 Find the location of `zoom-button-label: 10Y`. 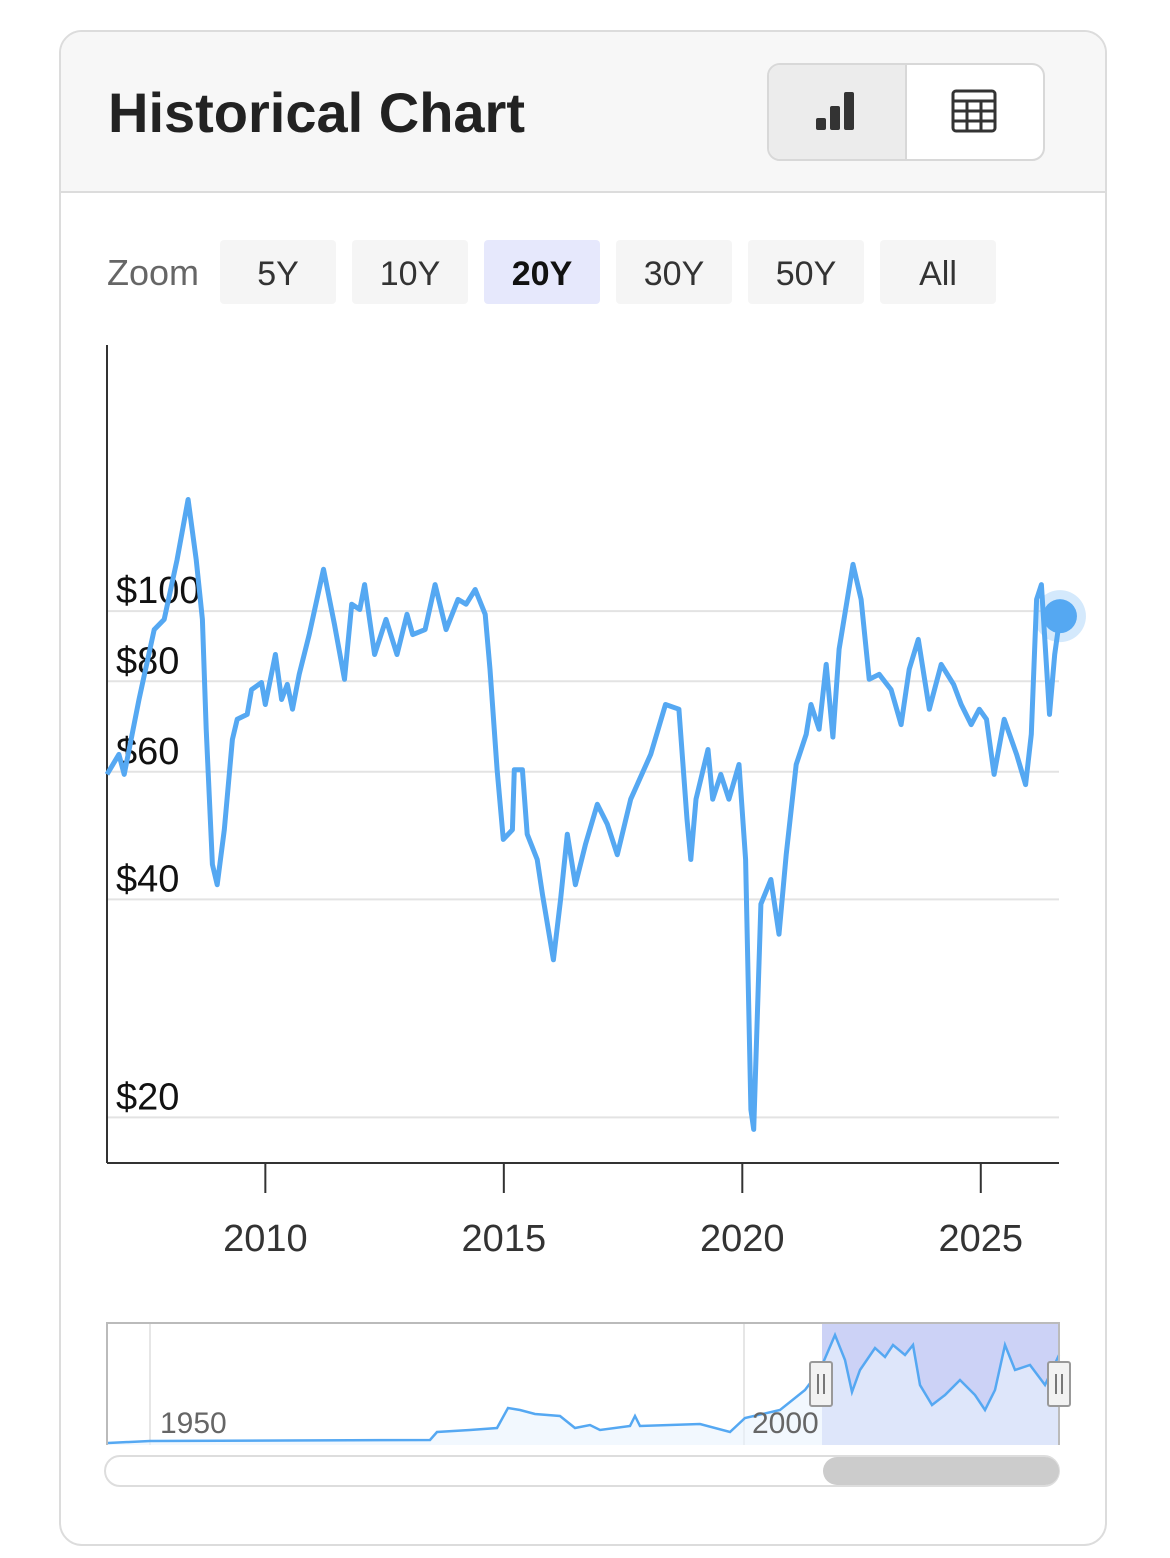

zoom-button-label: 10Y is located at coordinates (410, 274).